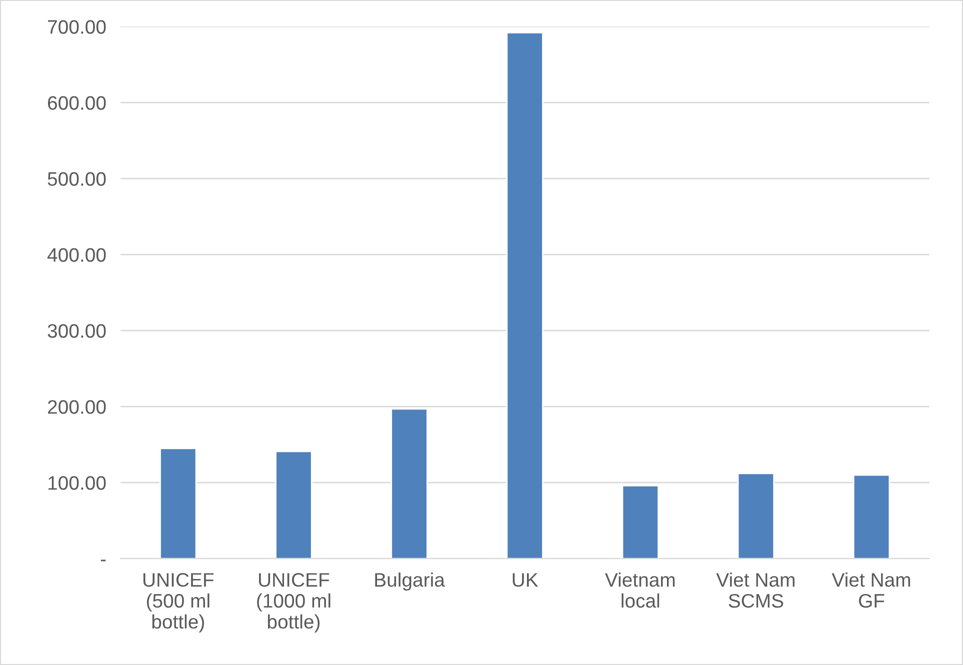  What do you see at coordinates (77, 407) in the screenshot?
I see `y-tick-label: 200.00` at bounding box center [77, 407].